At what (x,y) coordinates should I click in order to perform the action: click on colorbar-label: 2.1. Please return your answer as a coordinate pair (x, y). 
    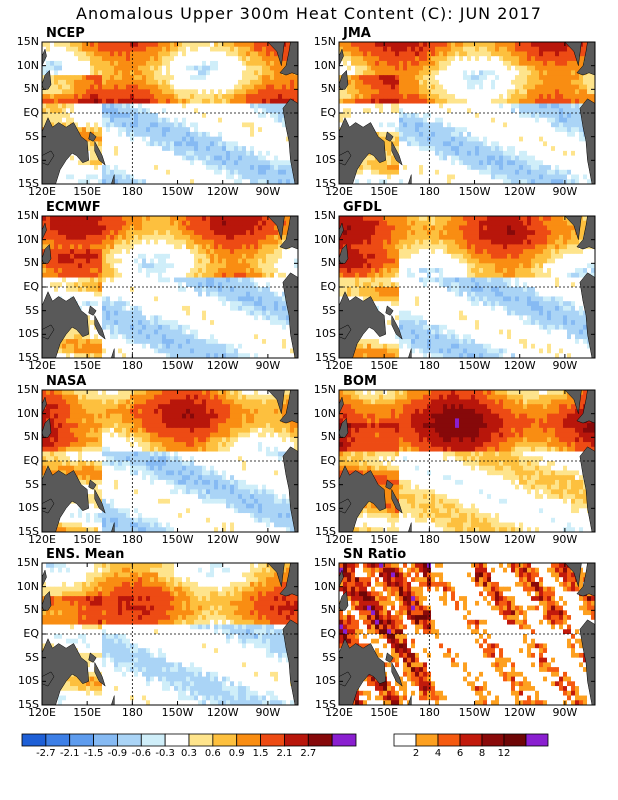
    Looking at the image, I should click on (284, 753).